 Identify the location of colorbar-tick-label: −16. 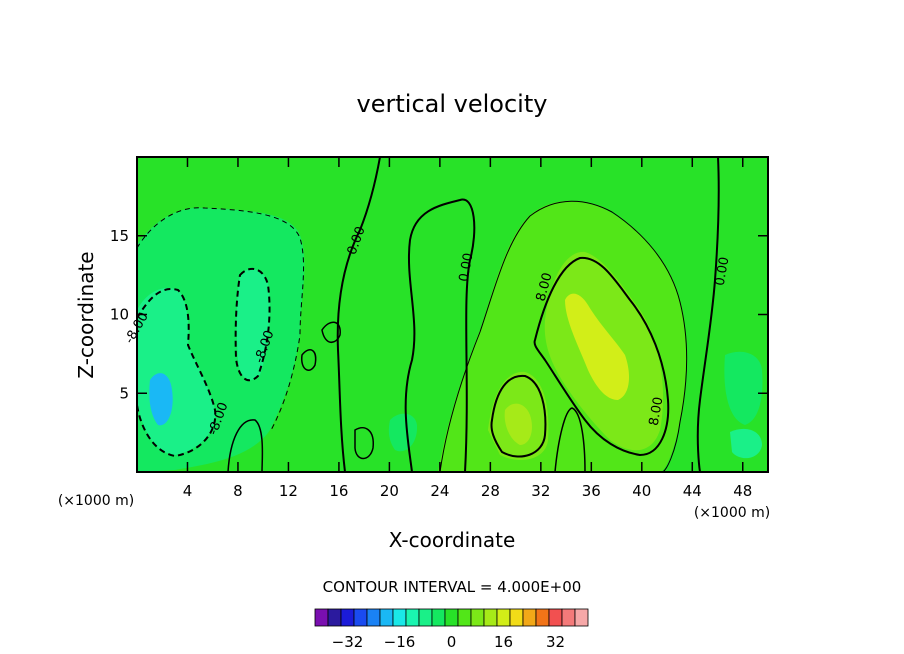
(400, 642).